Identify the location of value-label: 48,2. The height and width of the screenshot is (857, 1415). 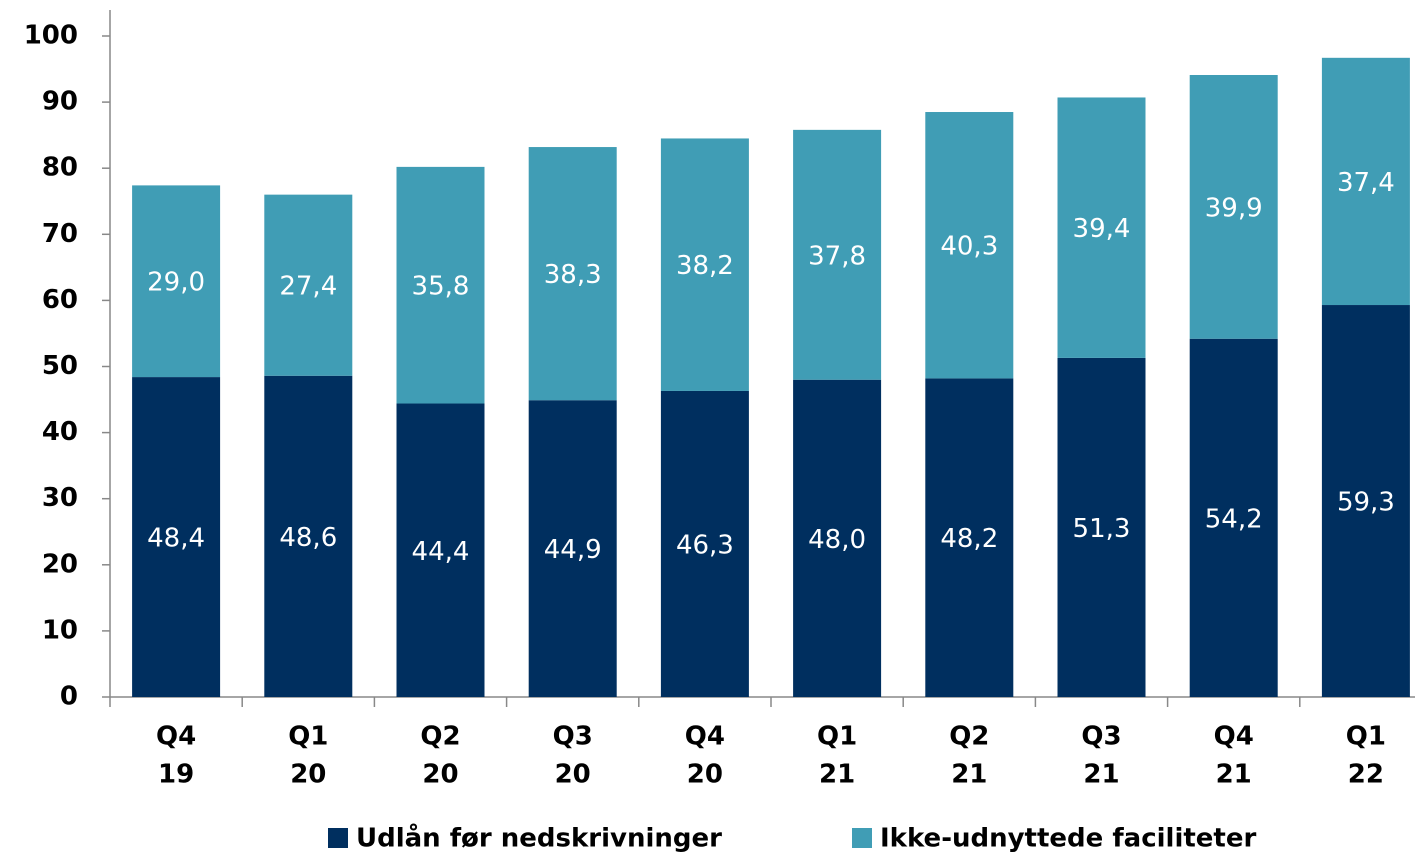
(969, 539).